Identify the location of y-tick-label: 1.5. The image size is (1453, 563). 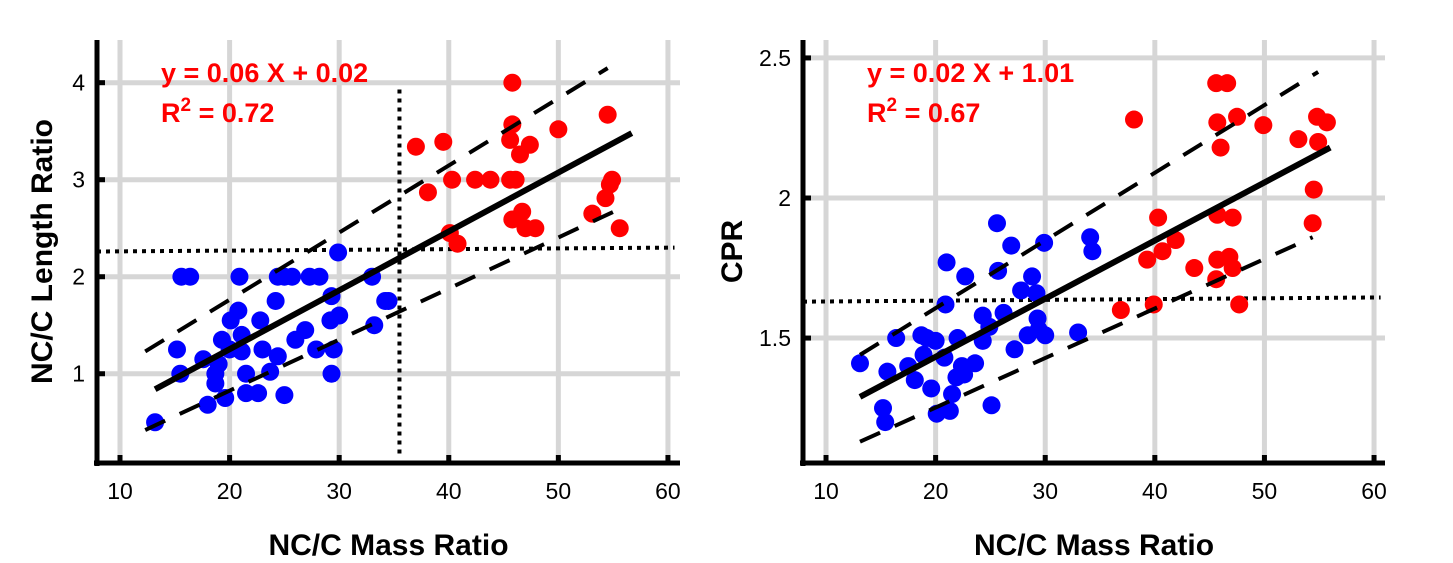
(775, 338).